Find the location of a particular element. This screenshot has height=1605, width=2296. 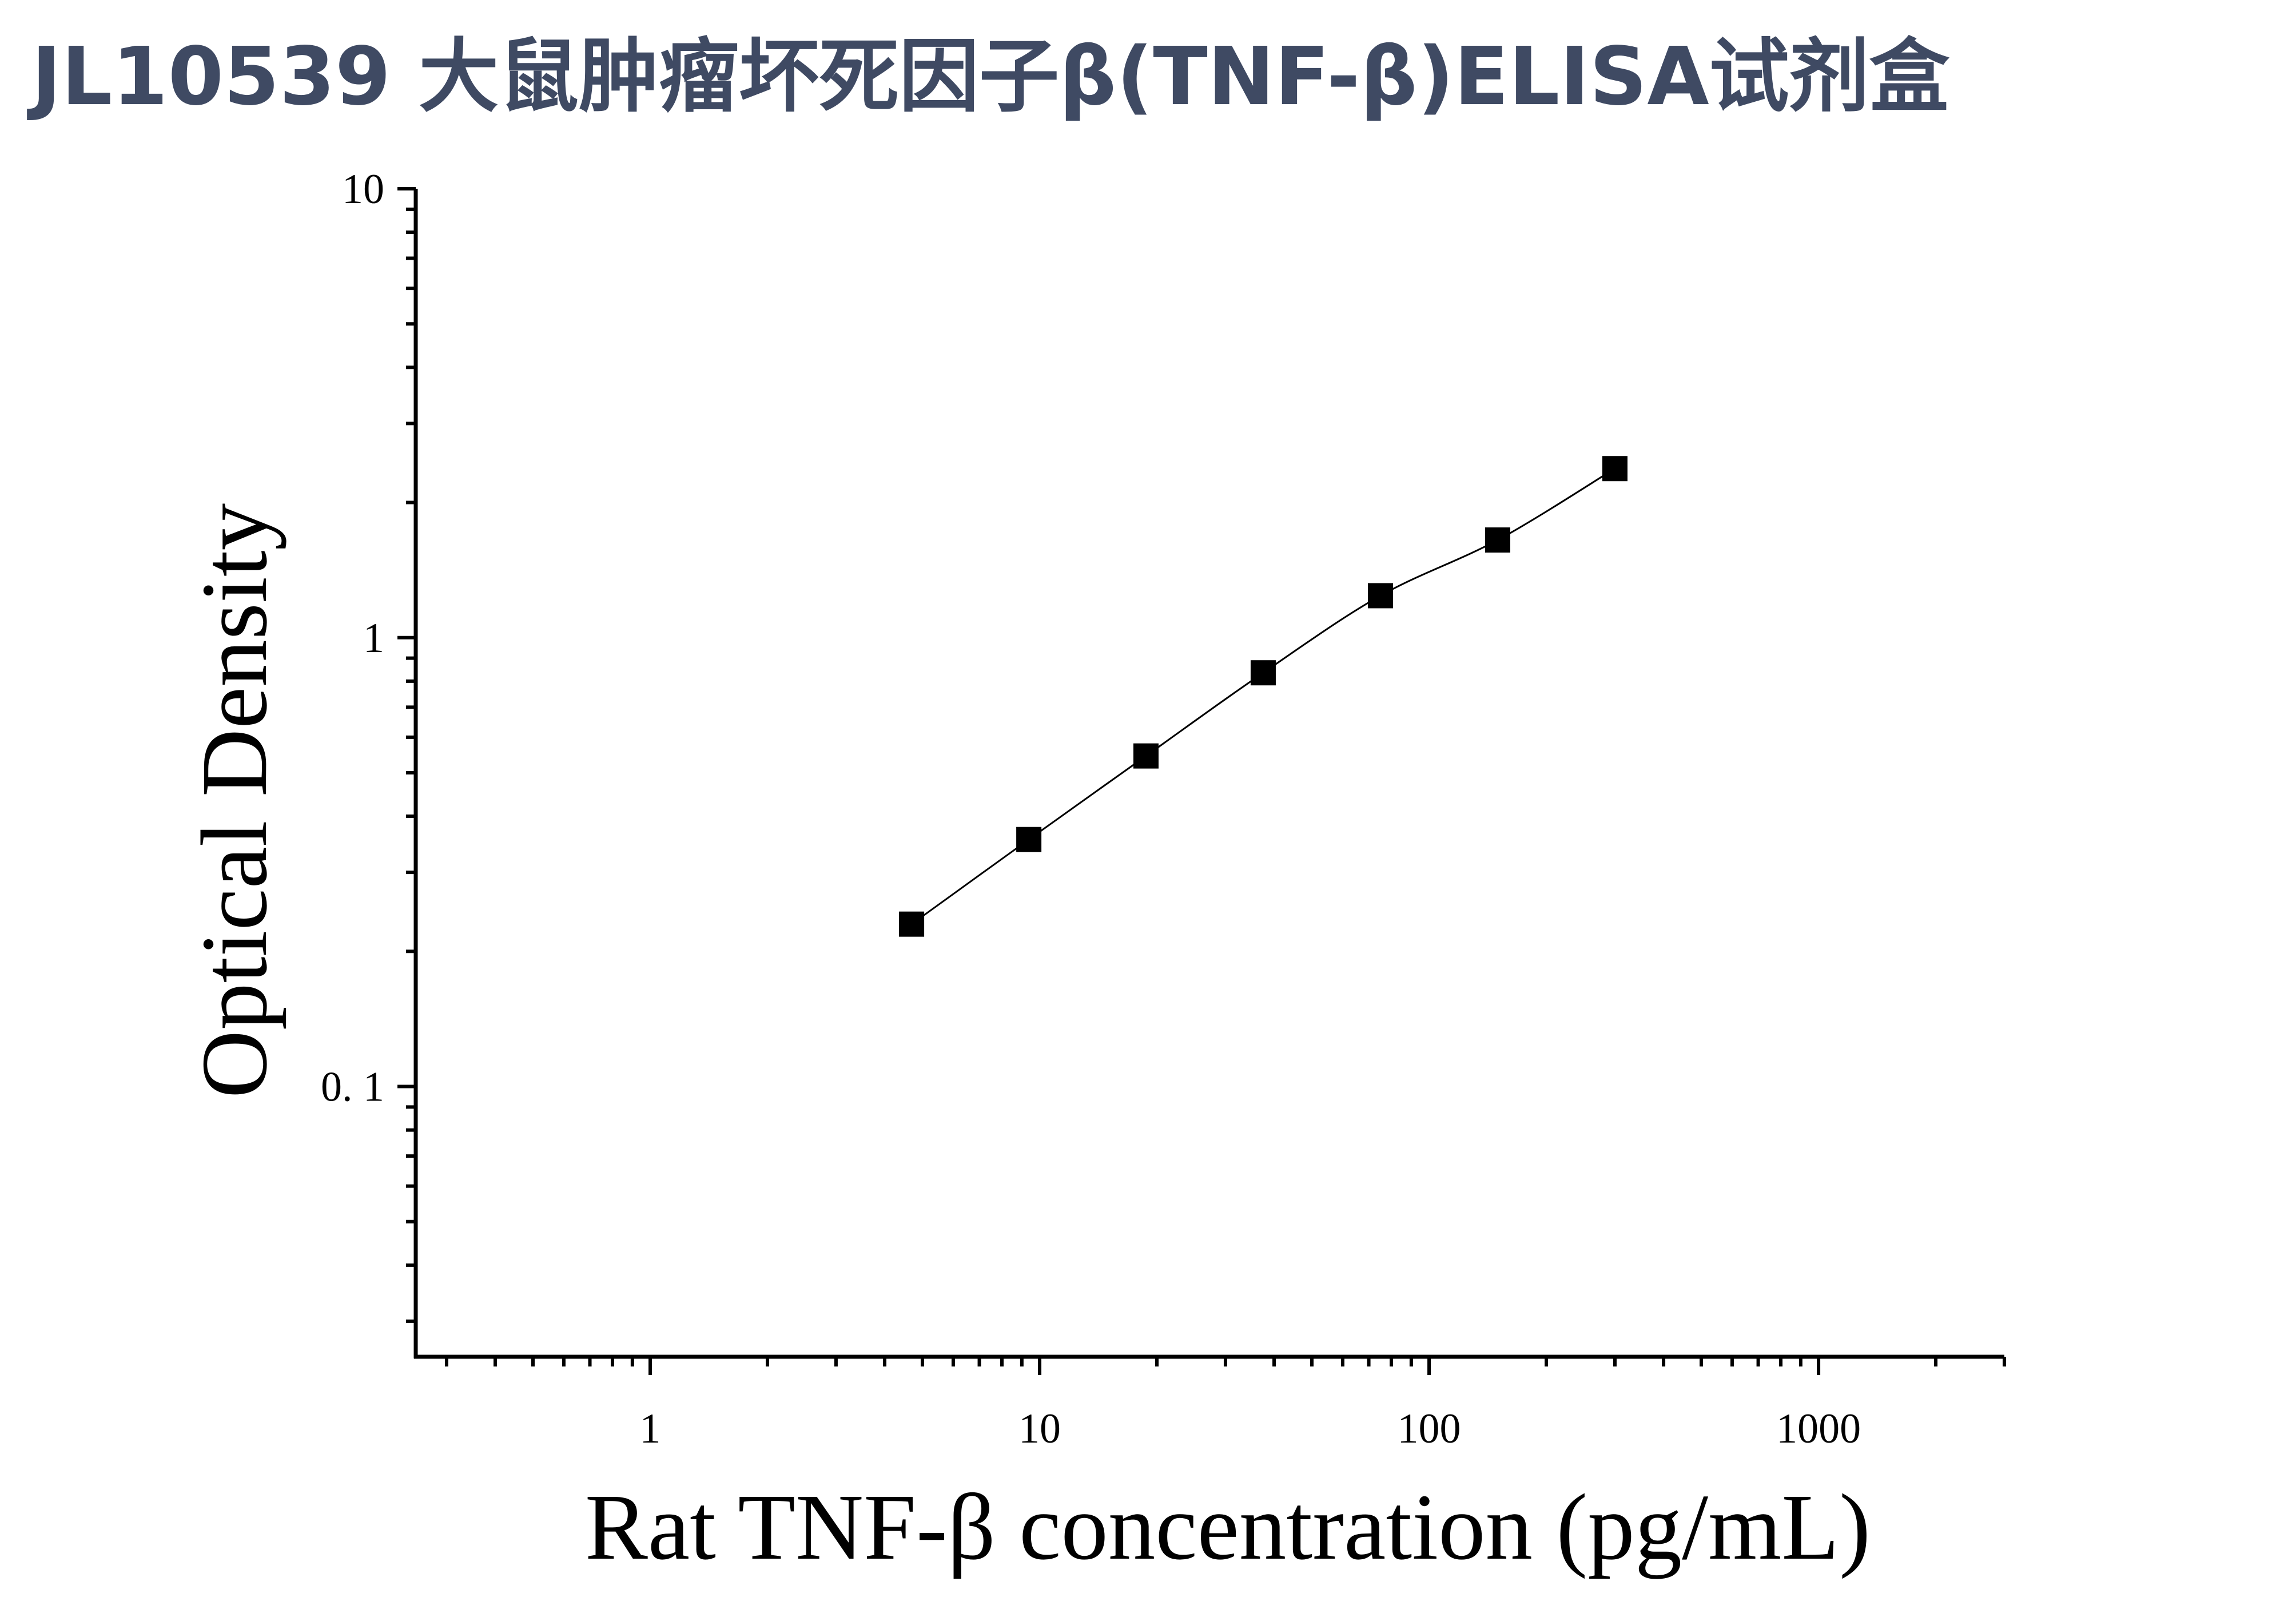

x-tick-label: 1 is located at coordinates (650, 1428).